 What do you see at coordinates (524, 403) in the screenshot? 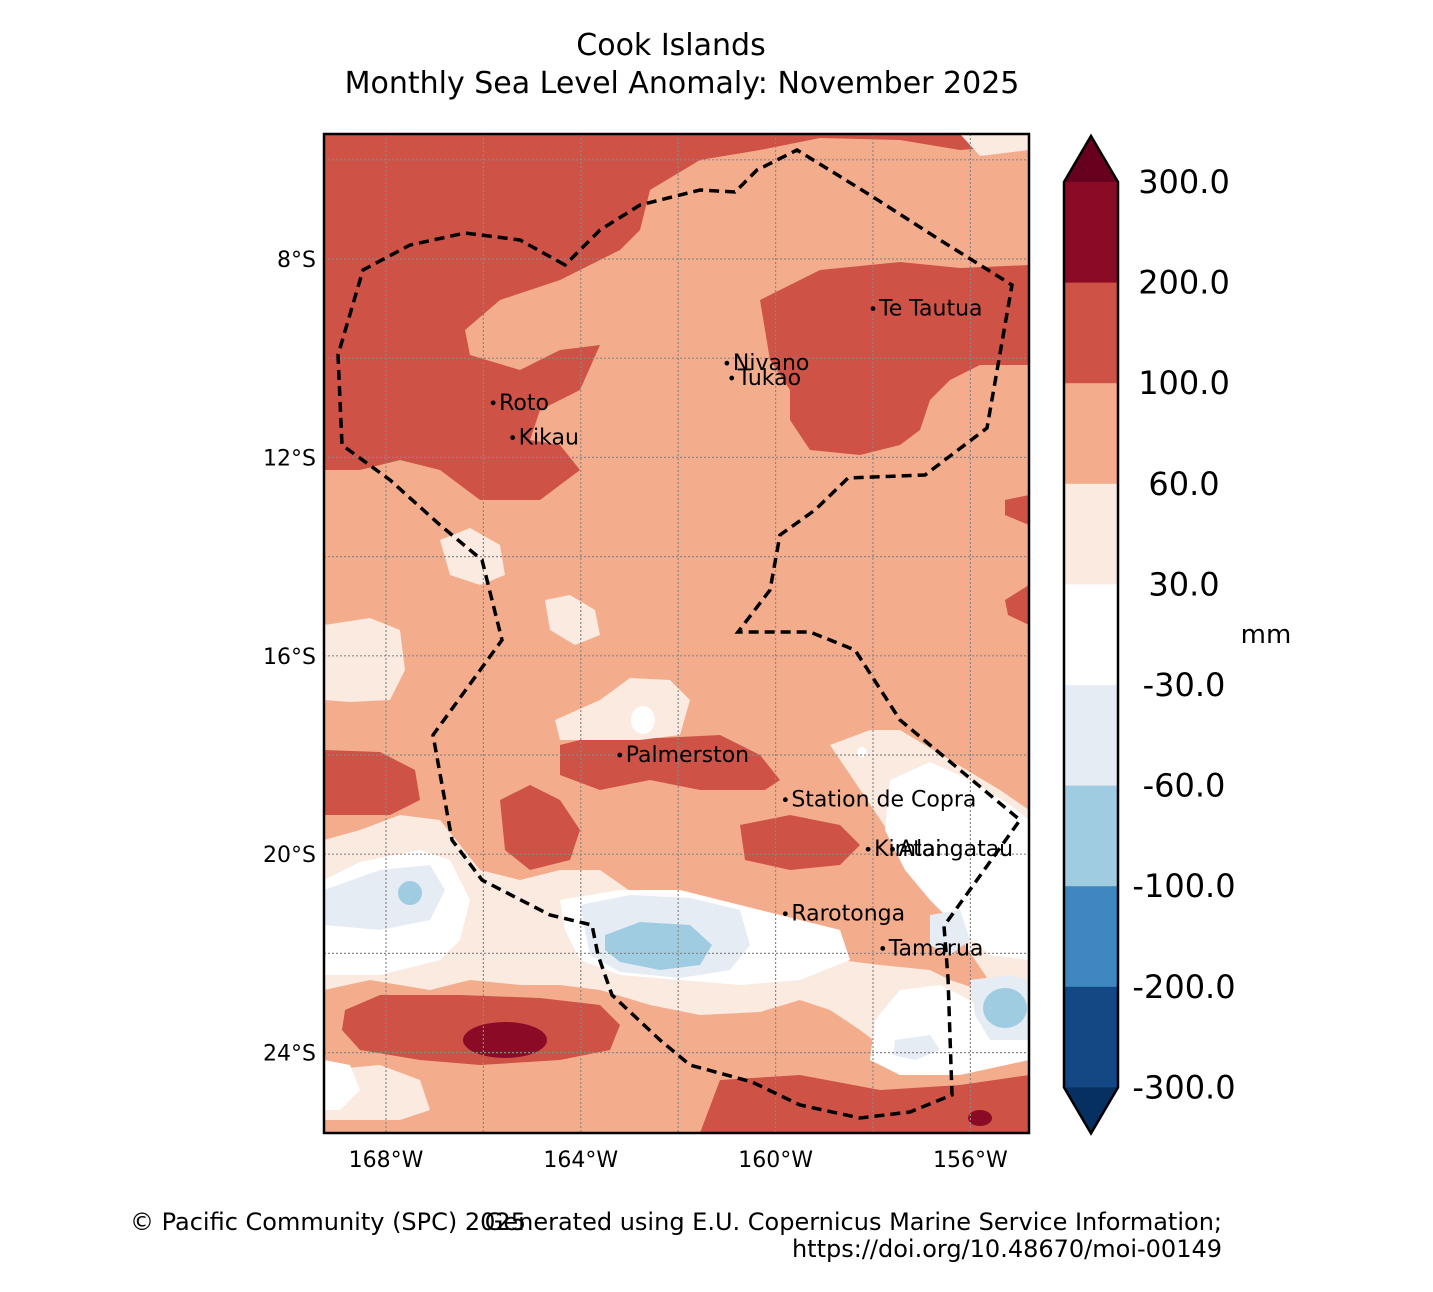
I see `place-label: Roto` at bounding box center [524, 403].